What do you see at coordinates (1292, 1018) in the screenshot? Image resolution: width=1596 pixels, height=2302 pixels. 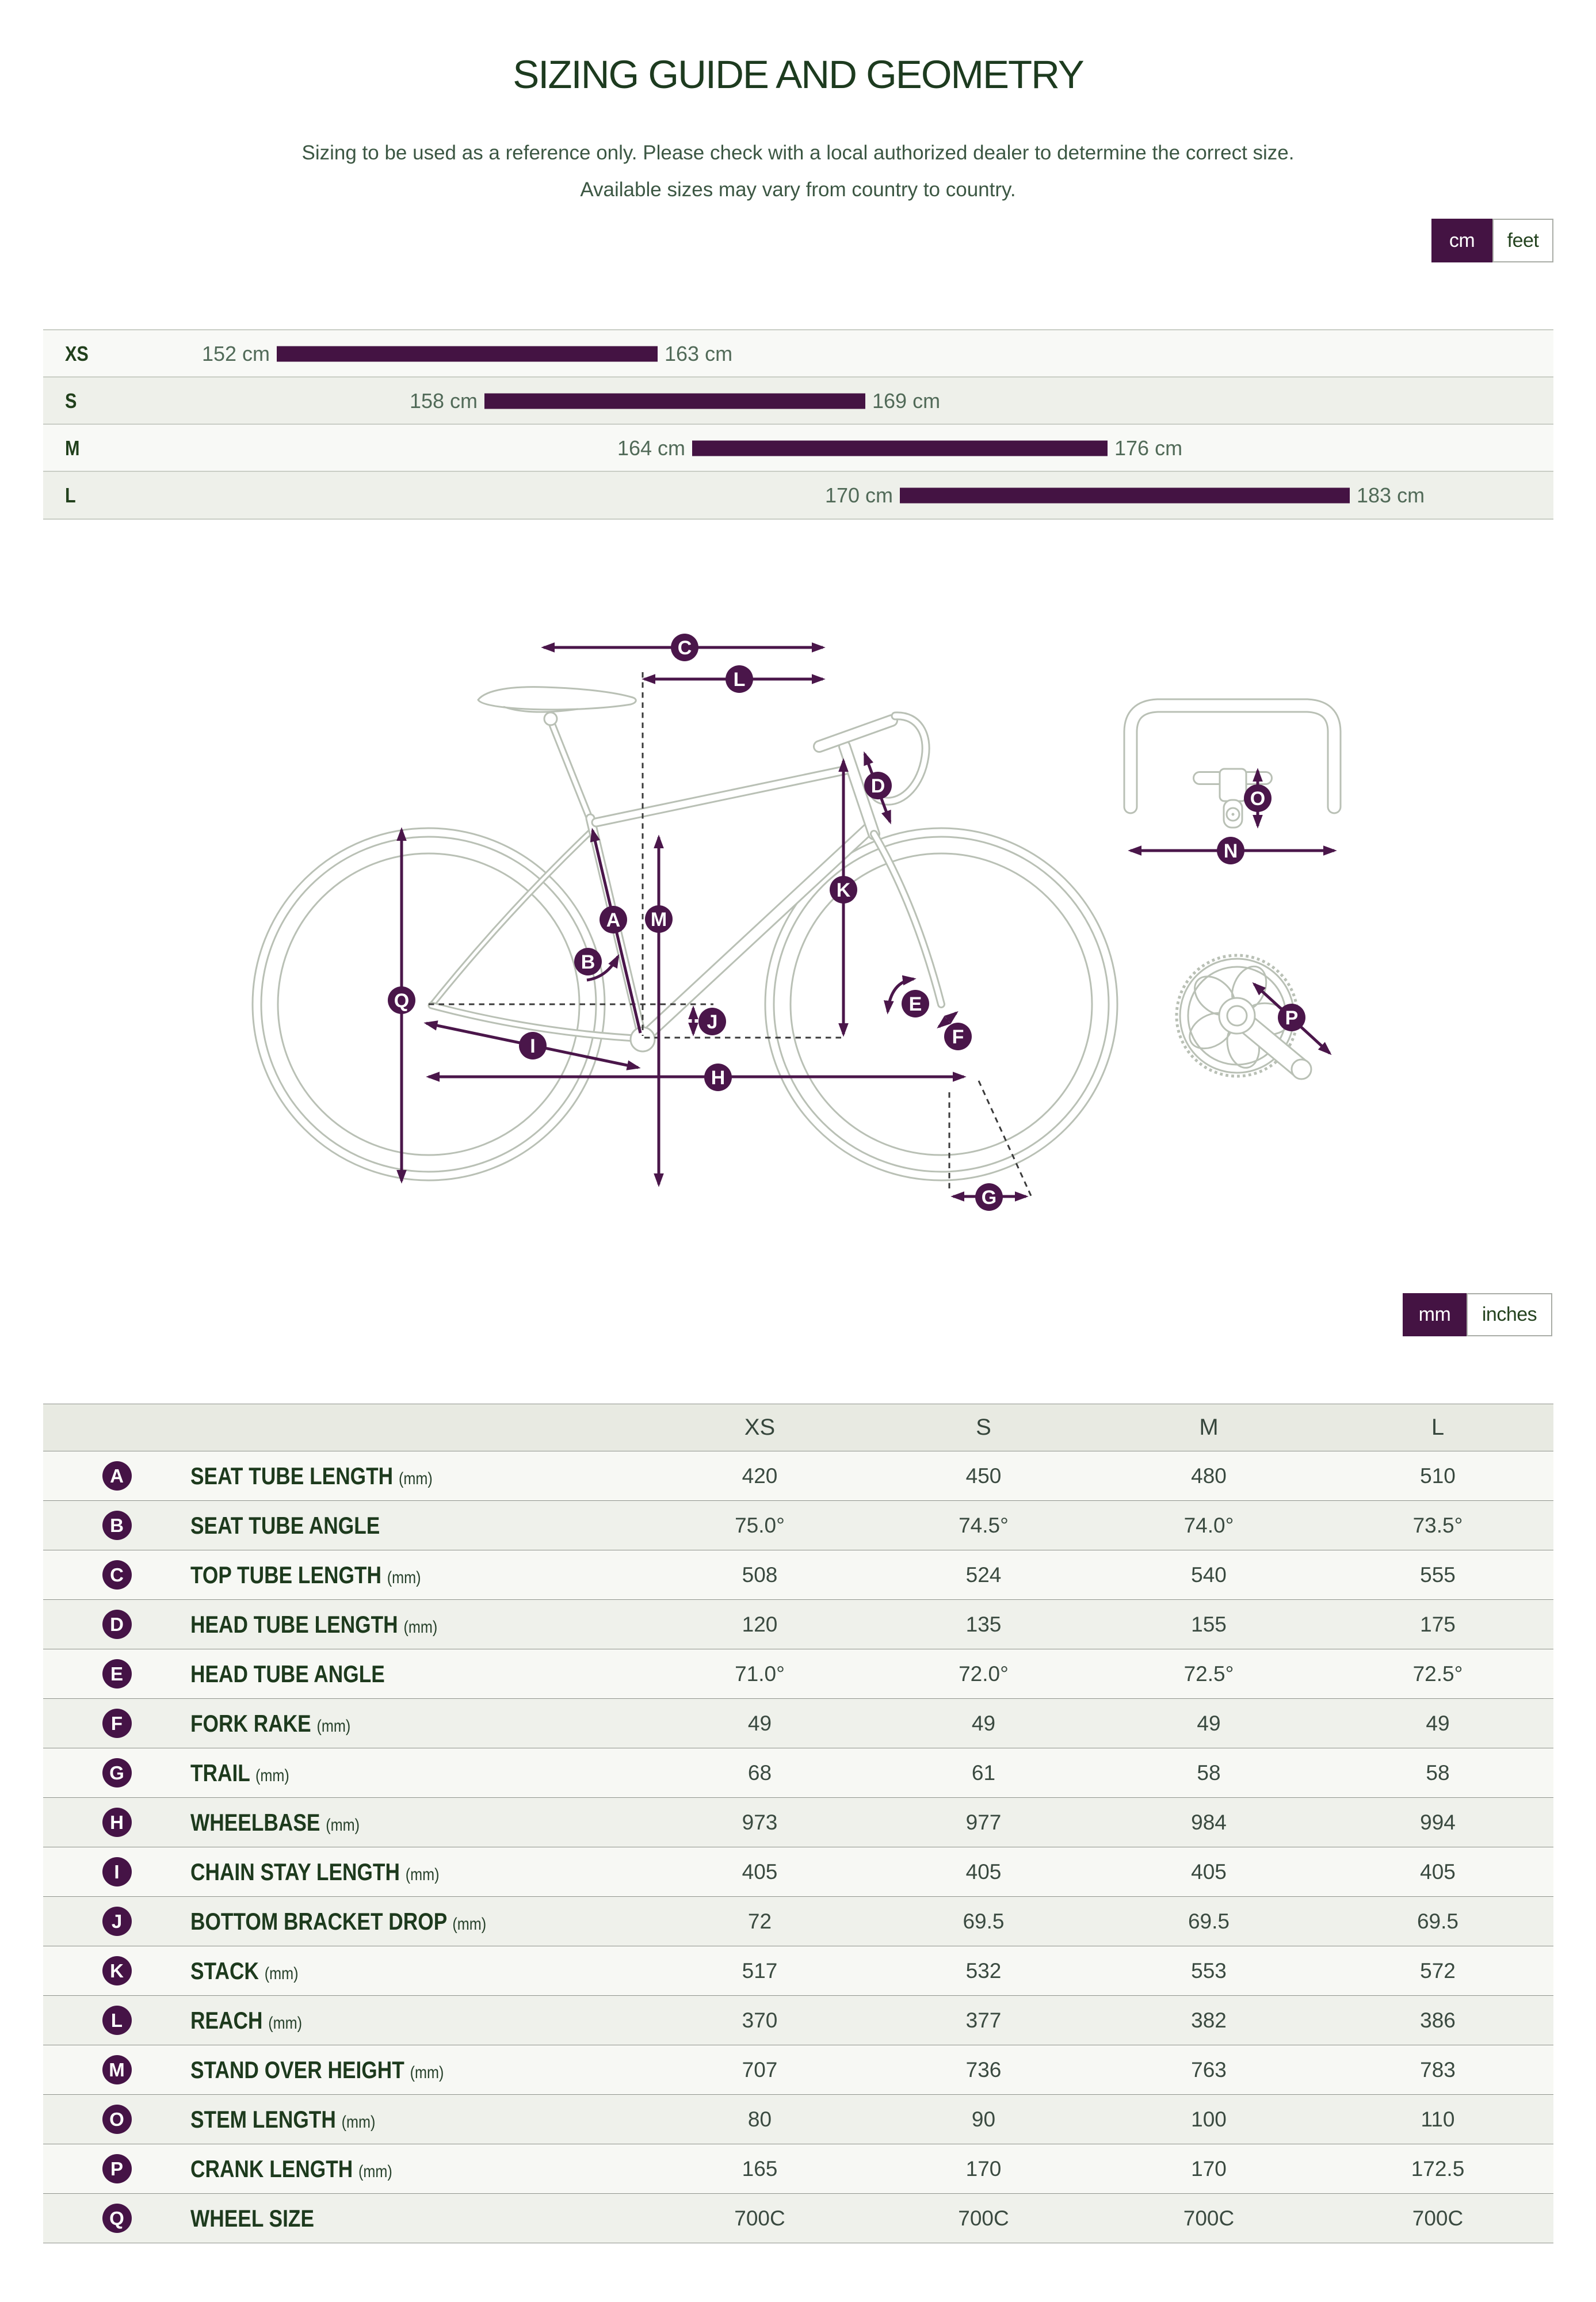 I see `svg-text: P` at bounding box center [1292, 1018].